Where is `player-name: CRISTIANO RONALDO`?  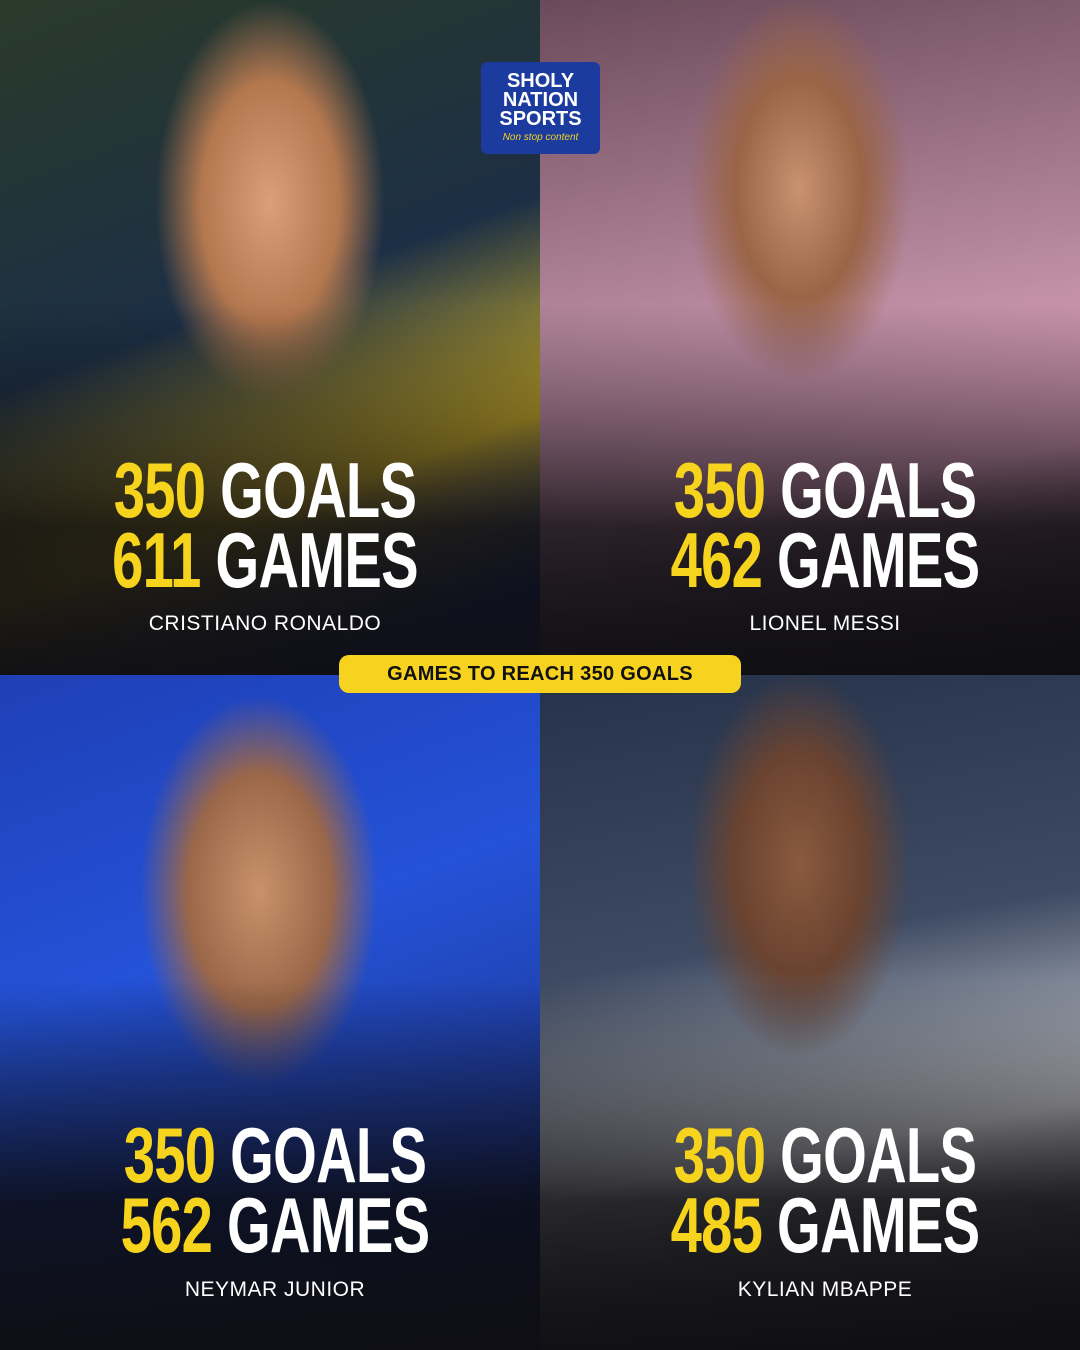
player-name: CRISTIANO RONALDO is located at coordinates (265, 623).